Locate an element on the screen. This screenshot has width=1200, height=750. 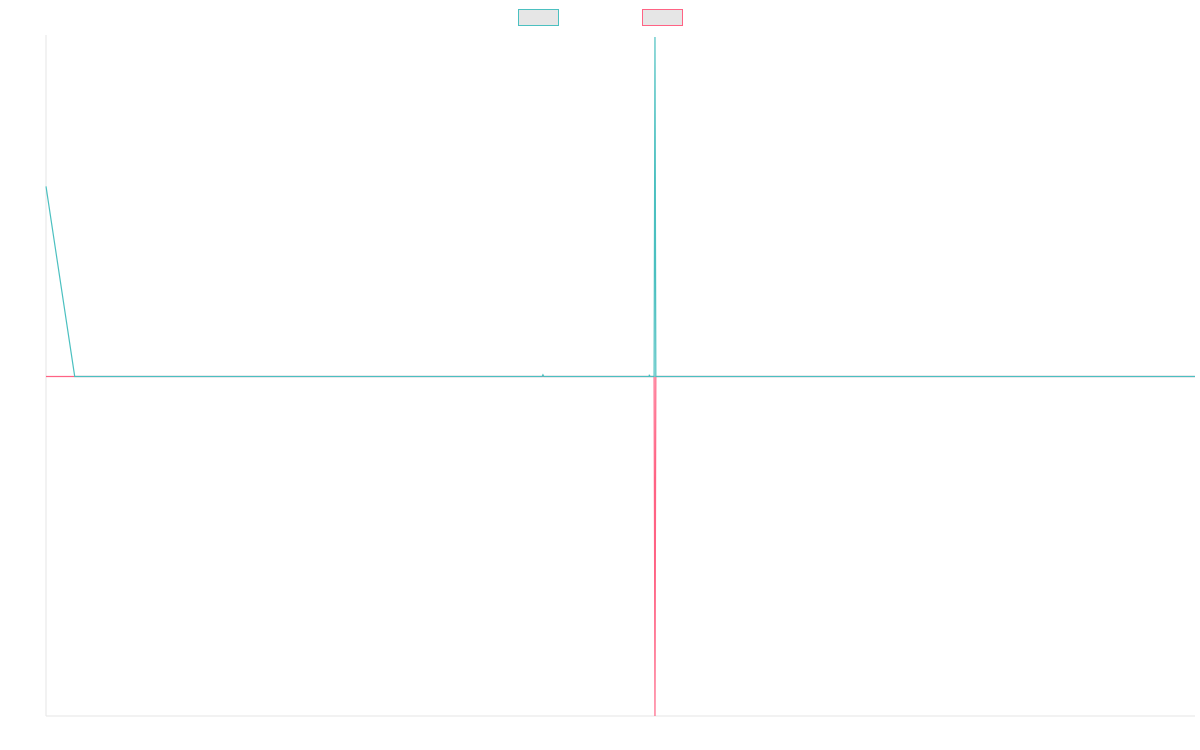
legend is located at coordinates (600, 17).